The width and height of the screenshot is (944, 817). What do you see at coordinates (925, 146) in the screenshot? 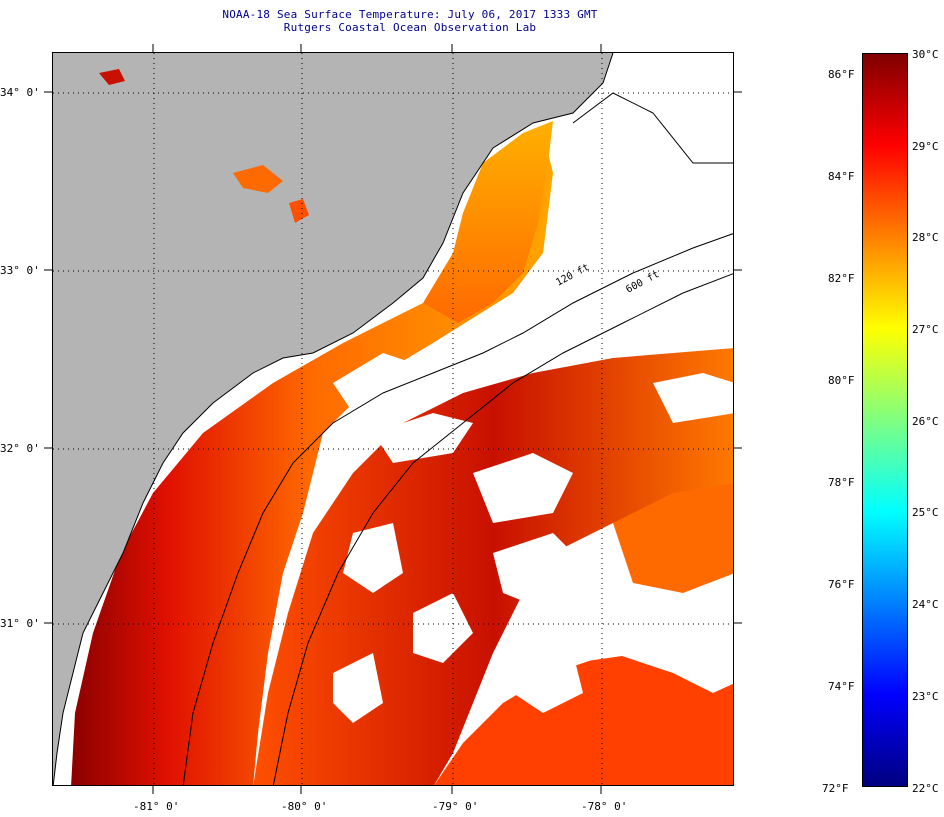
I see `colorbar-c-label: 29°C` at bounding box center [925, 146].